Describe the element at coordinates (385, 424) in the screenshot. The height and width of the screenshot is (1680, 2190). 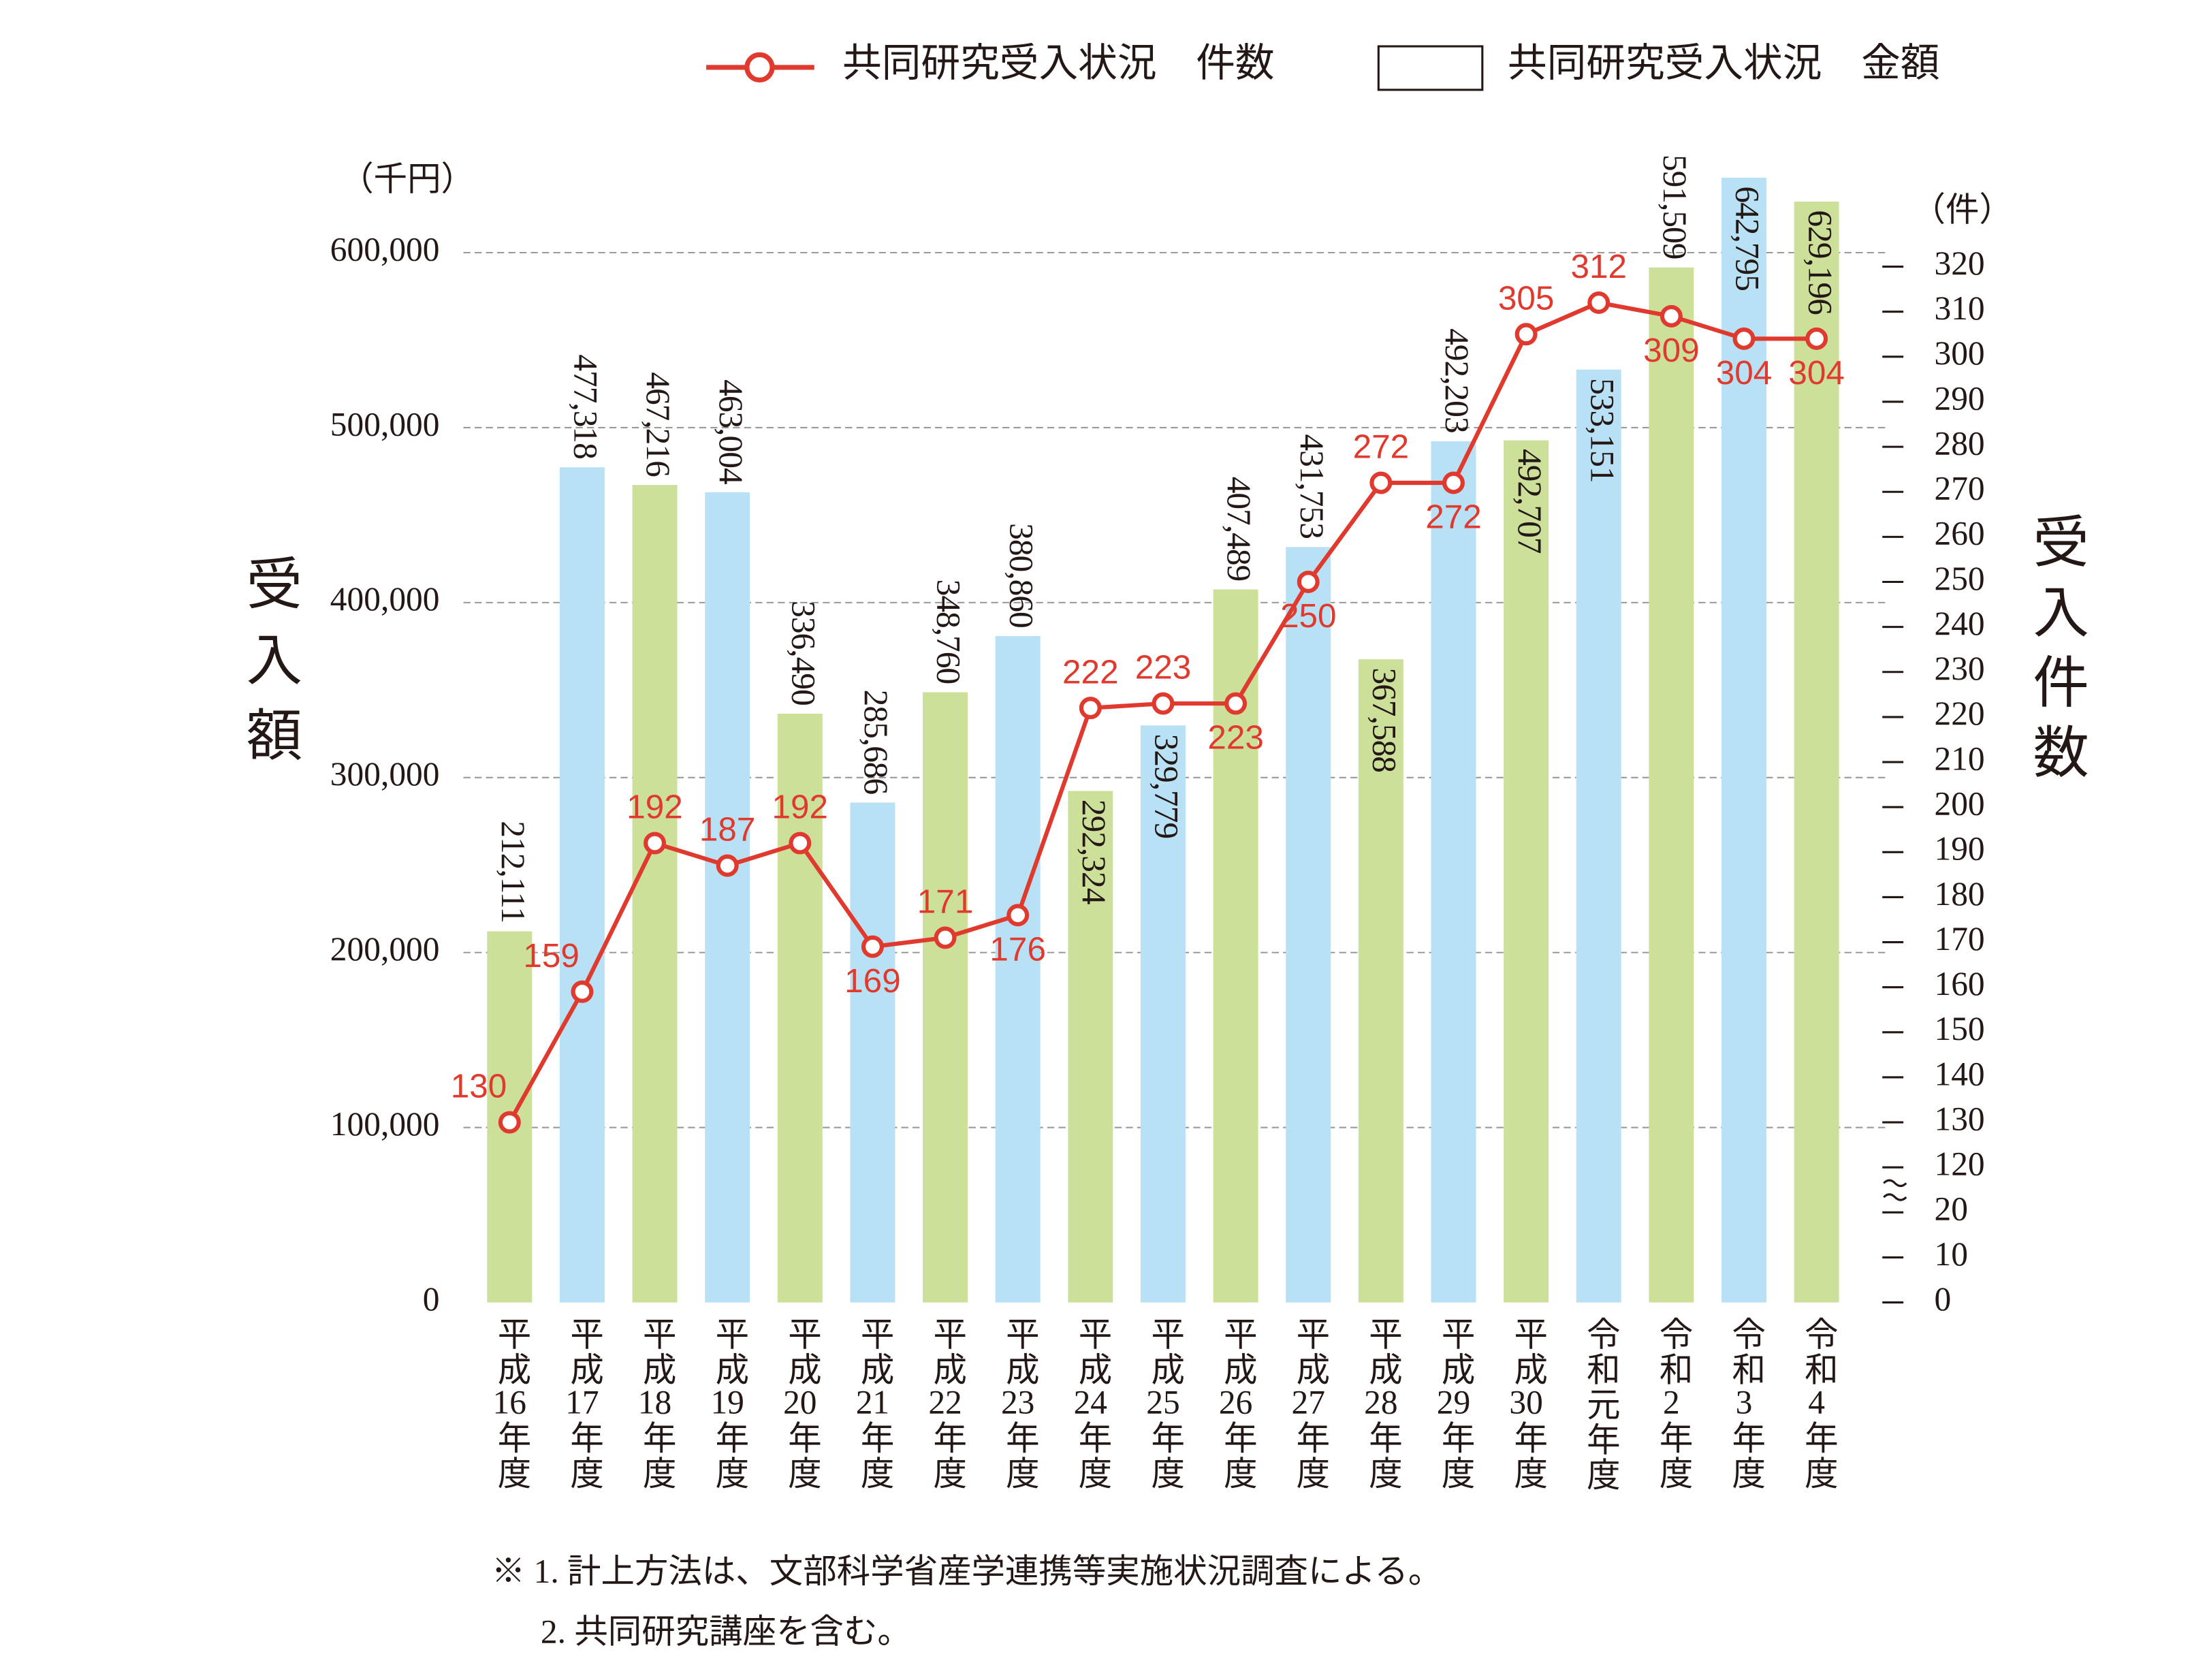
I see `y-tick-label: 500,000` at that location.